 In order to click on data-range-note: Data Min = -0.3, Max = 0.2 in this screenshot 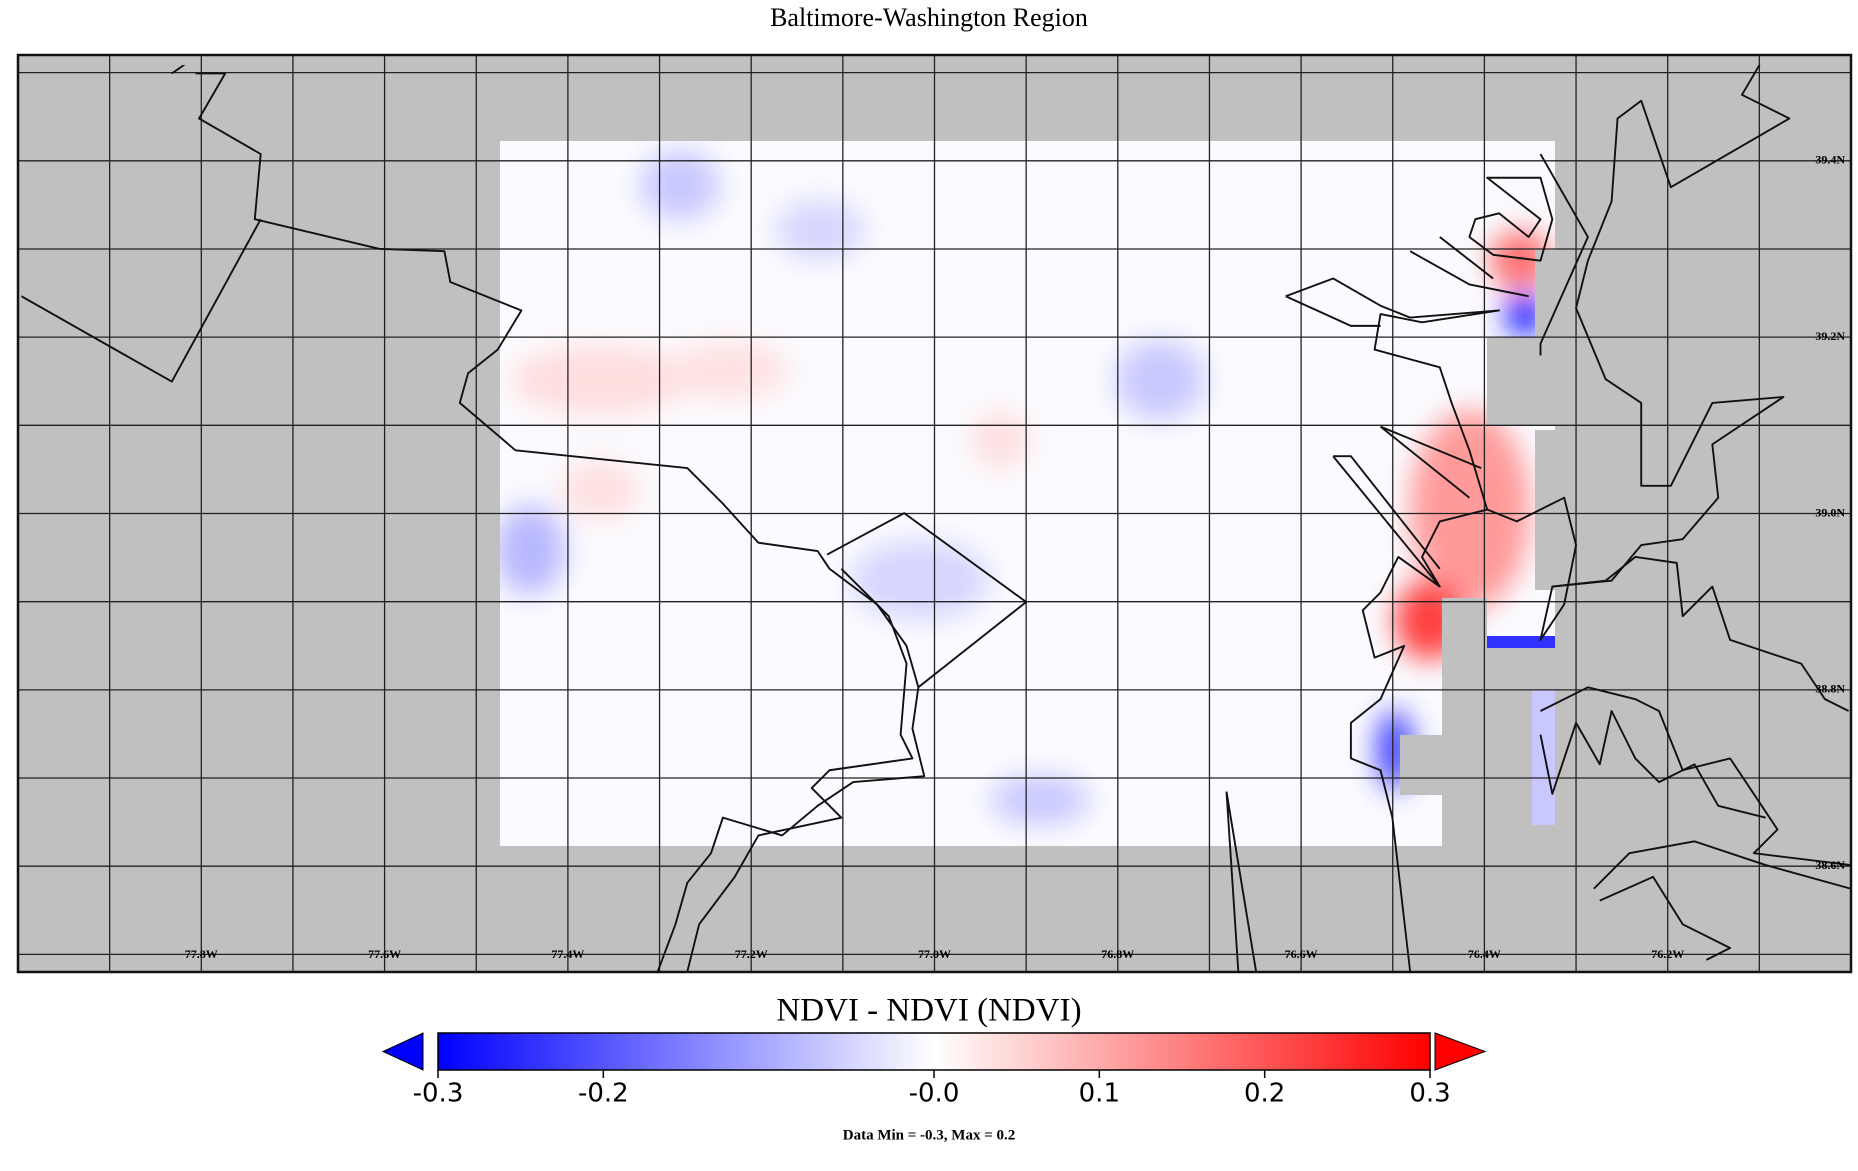, I will do `click(929, 1135)`.